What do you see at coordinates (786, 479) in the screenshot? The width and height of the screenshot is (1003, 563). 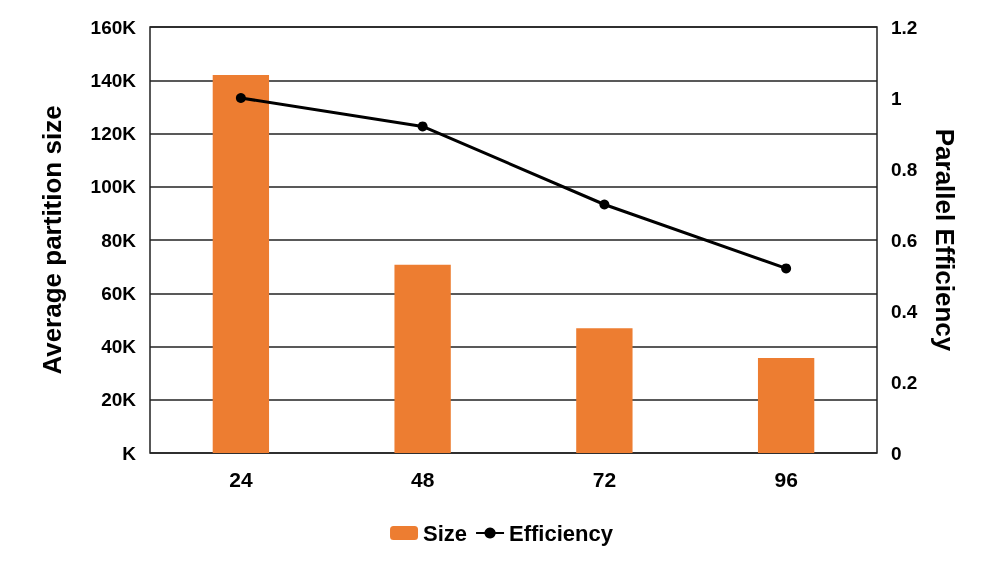 I see `x-tick-label: 96` at bounding box center [786, 479].